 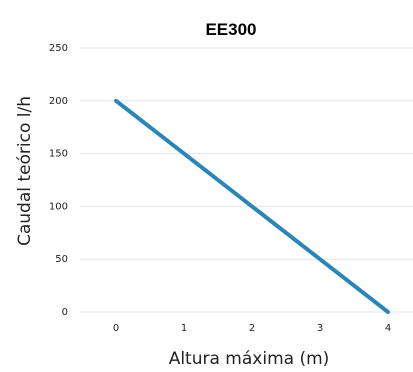 What do you see at coordinates (249, 359) in the screenshot?
I see `x-axis-label: Altura máxima (m)` at bounding box center [249, 359].